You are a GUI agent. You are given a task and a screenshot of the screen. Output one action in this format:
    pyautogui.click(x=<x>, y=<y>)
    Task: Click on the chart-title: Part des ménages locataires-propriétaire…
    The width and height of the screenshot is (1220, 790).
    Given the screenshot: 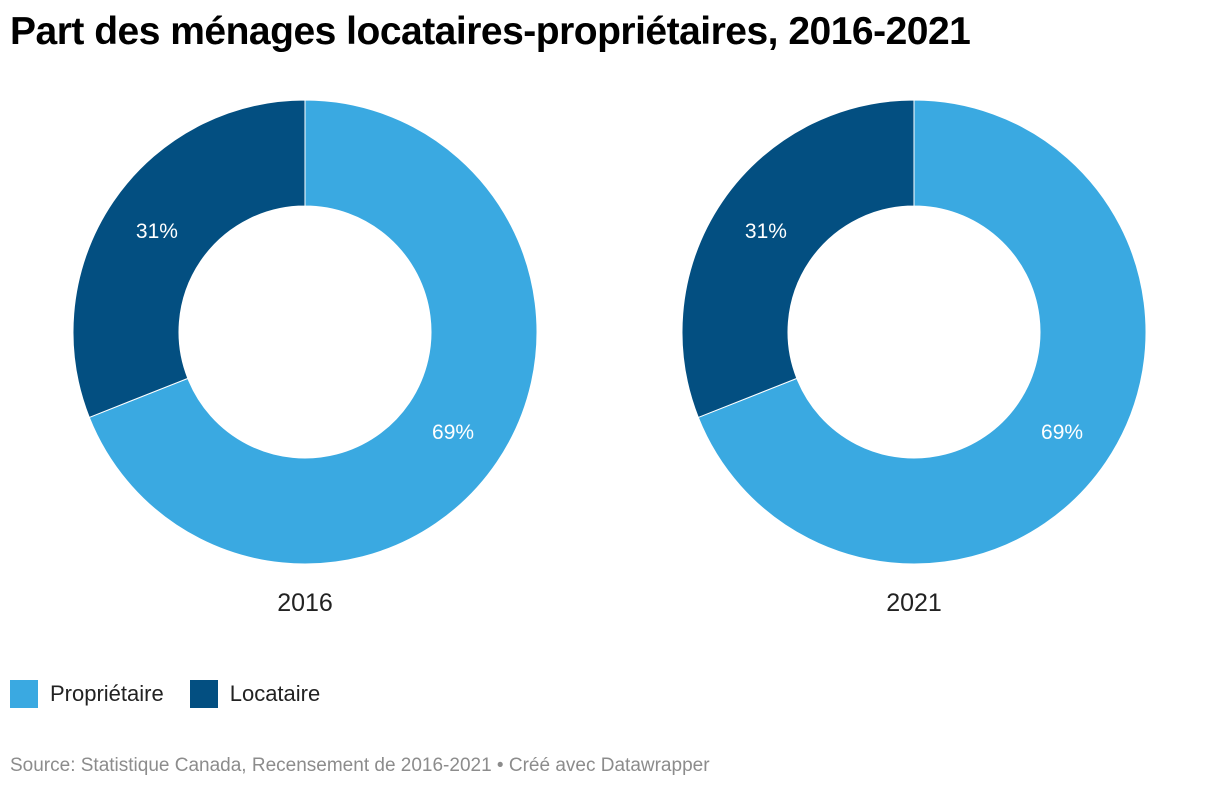 What is the action you would take?
    pyautogui.click(x=490, y=31)
    